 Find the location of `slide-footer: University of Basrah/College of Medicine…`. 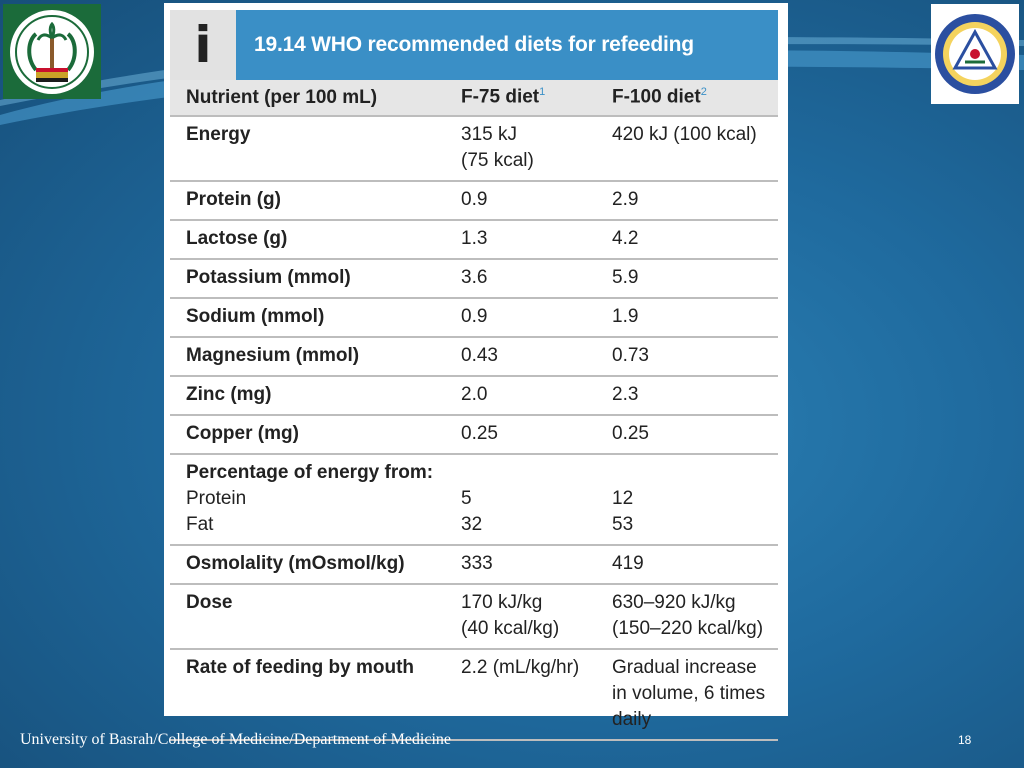

slide-footer: University of Basrah/College of Medicine… is located at coordinates (235, 739).